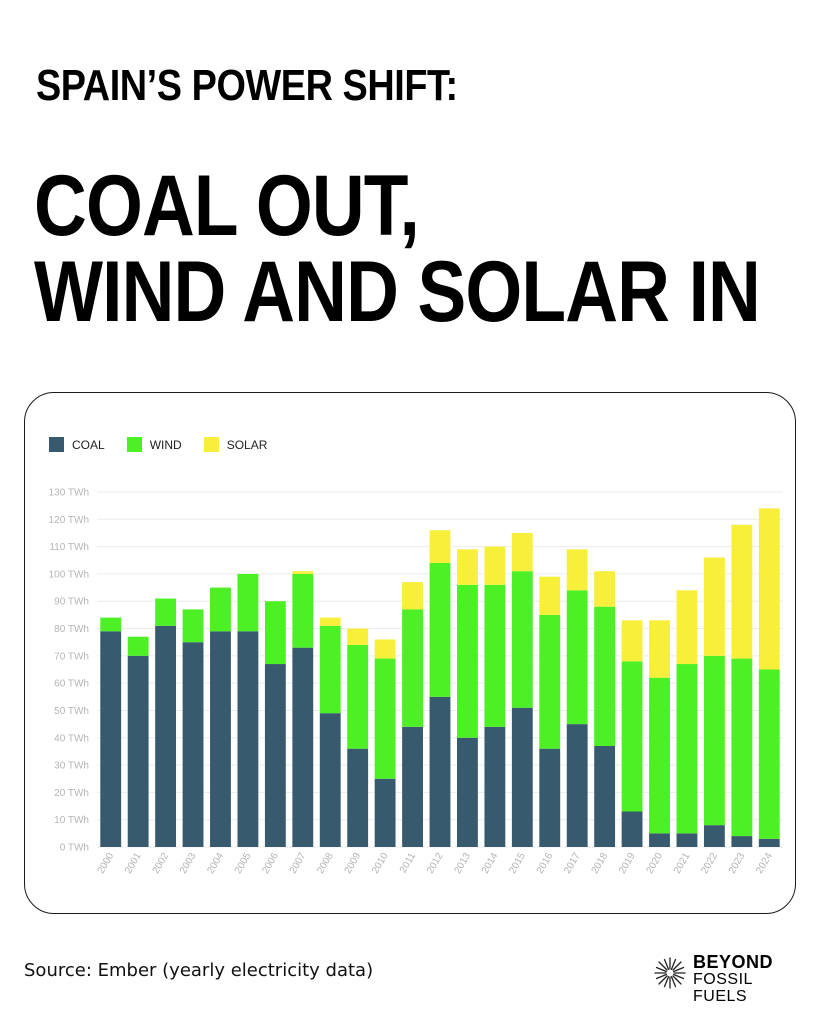 This screenshot has height=1024, width=819. Describe the element at coordinates (742, 591) in the screenshot. I see `bar-solar-2023` at that location.